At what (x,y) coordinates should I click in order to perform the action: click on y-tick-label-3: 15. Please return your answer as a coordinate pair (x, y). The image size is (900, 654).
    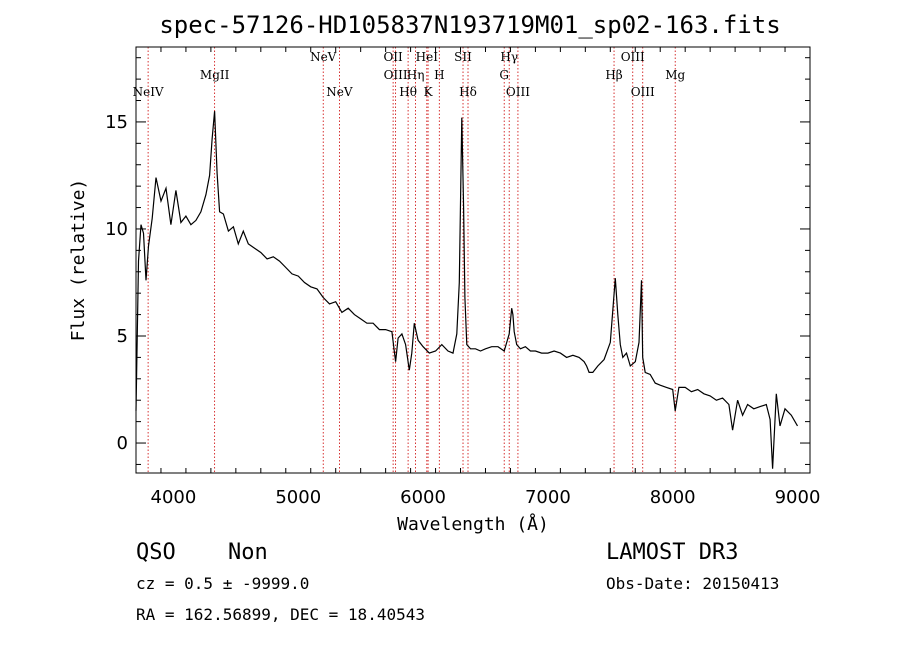
    Looking at the image, I should click on (116, 122).